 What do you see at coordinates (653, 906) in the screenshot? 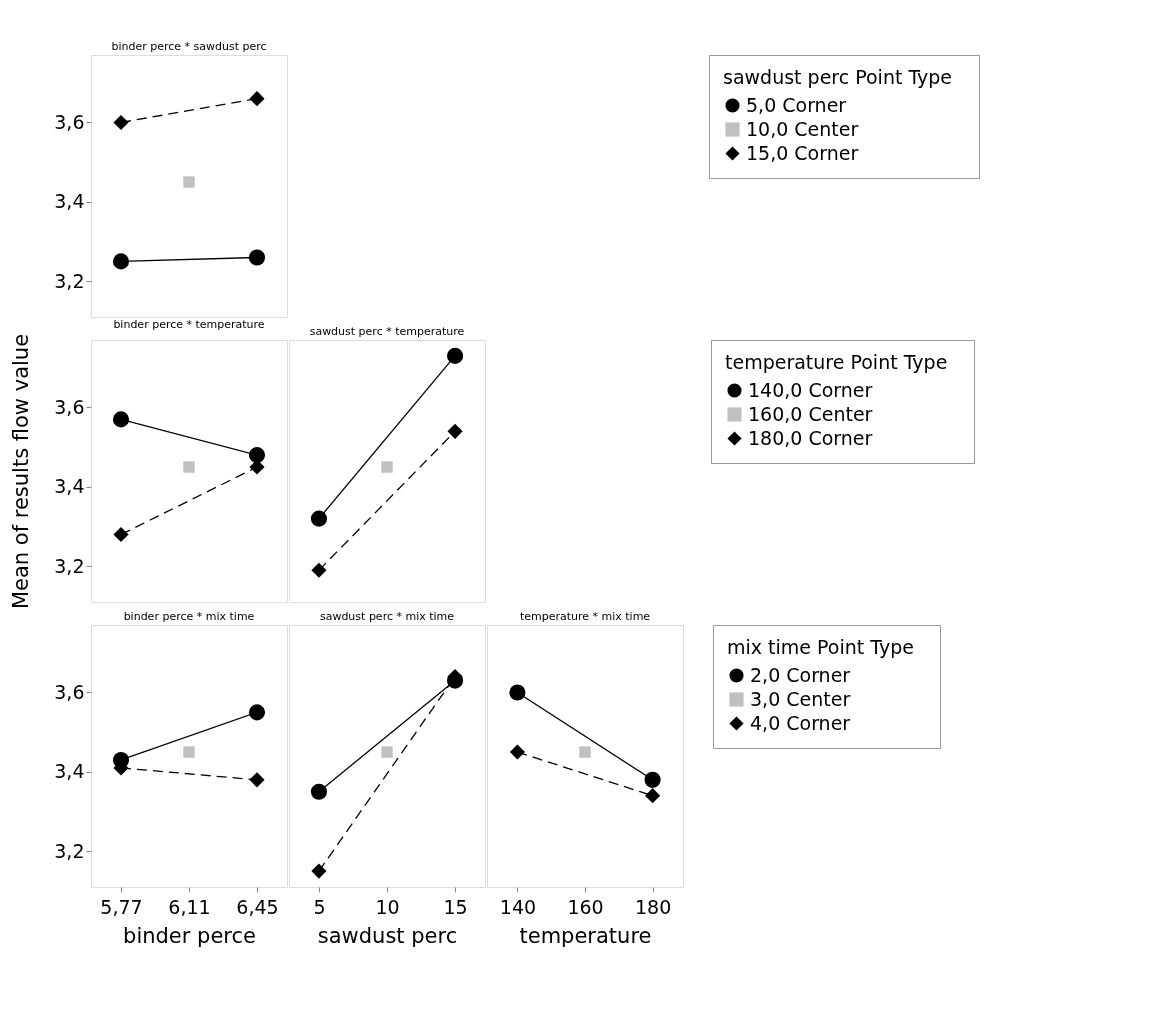
I see `x-tick-label: 180` at bounding box center [653, 906].